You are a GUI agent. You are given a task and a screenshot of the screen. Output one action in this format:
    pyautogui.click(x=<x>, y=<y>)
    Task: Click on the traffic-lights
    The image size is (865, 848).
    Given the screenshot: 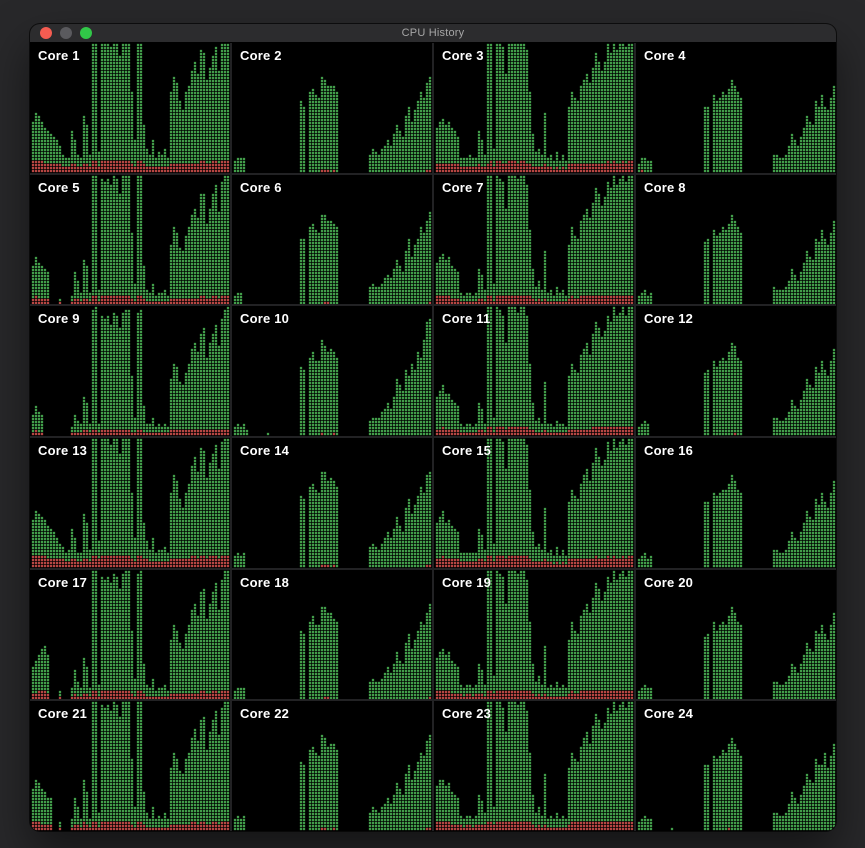 What is the action you would take?
    pyautogui.click(x=66, y=33)
    